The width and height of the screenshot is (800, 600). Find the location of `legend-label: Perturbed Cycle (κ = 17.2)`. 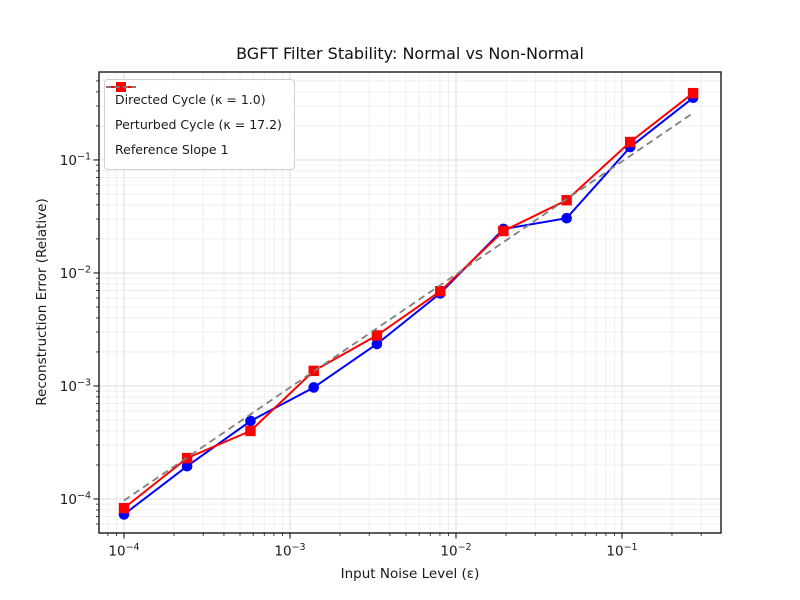

legend-label: Perturbed Cycle (κ = 17.2) is located at coordinates (198, 124).